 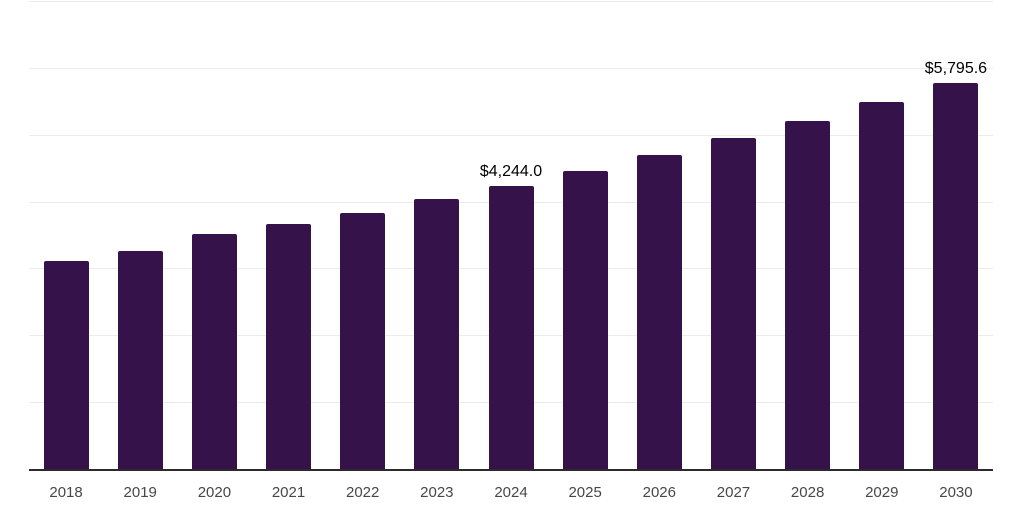 I want to click on bar-value-label-2024: $4,244.0, so click(x=511, y=172).